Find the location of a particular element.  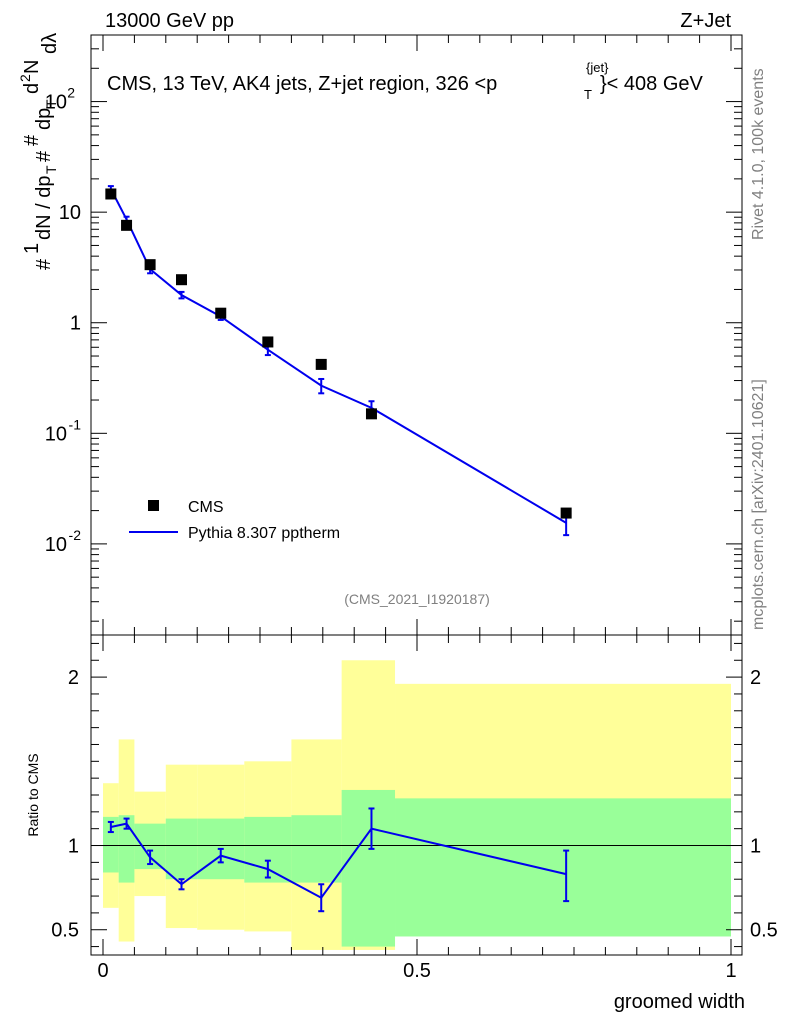

main-ytick-exp: 2 is located at coordinates (71, 93).